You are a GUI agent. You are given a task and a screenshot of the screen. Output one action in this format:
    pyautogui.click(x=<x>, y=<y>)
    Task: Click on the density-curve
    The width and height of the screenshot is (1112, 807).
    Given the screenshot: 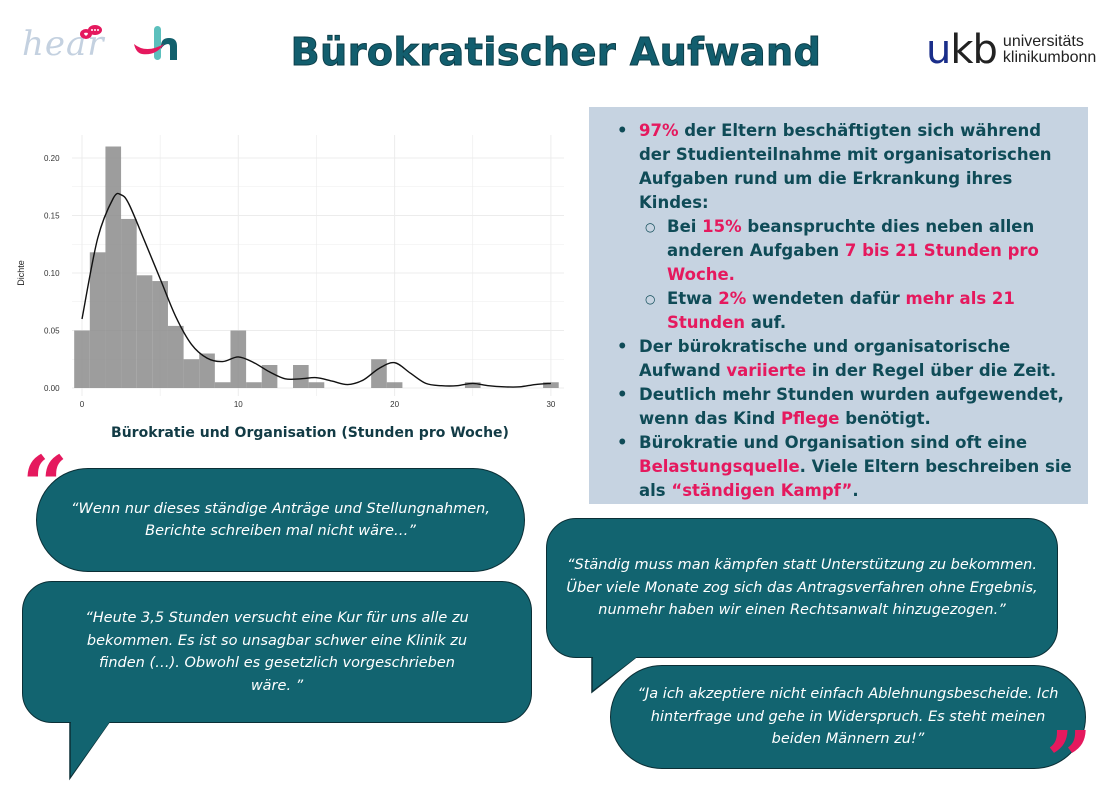 What is the action you would take?
    pyautogui.click(x=316, y=290)
    